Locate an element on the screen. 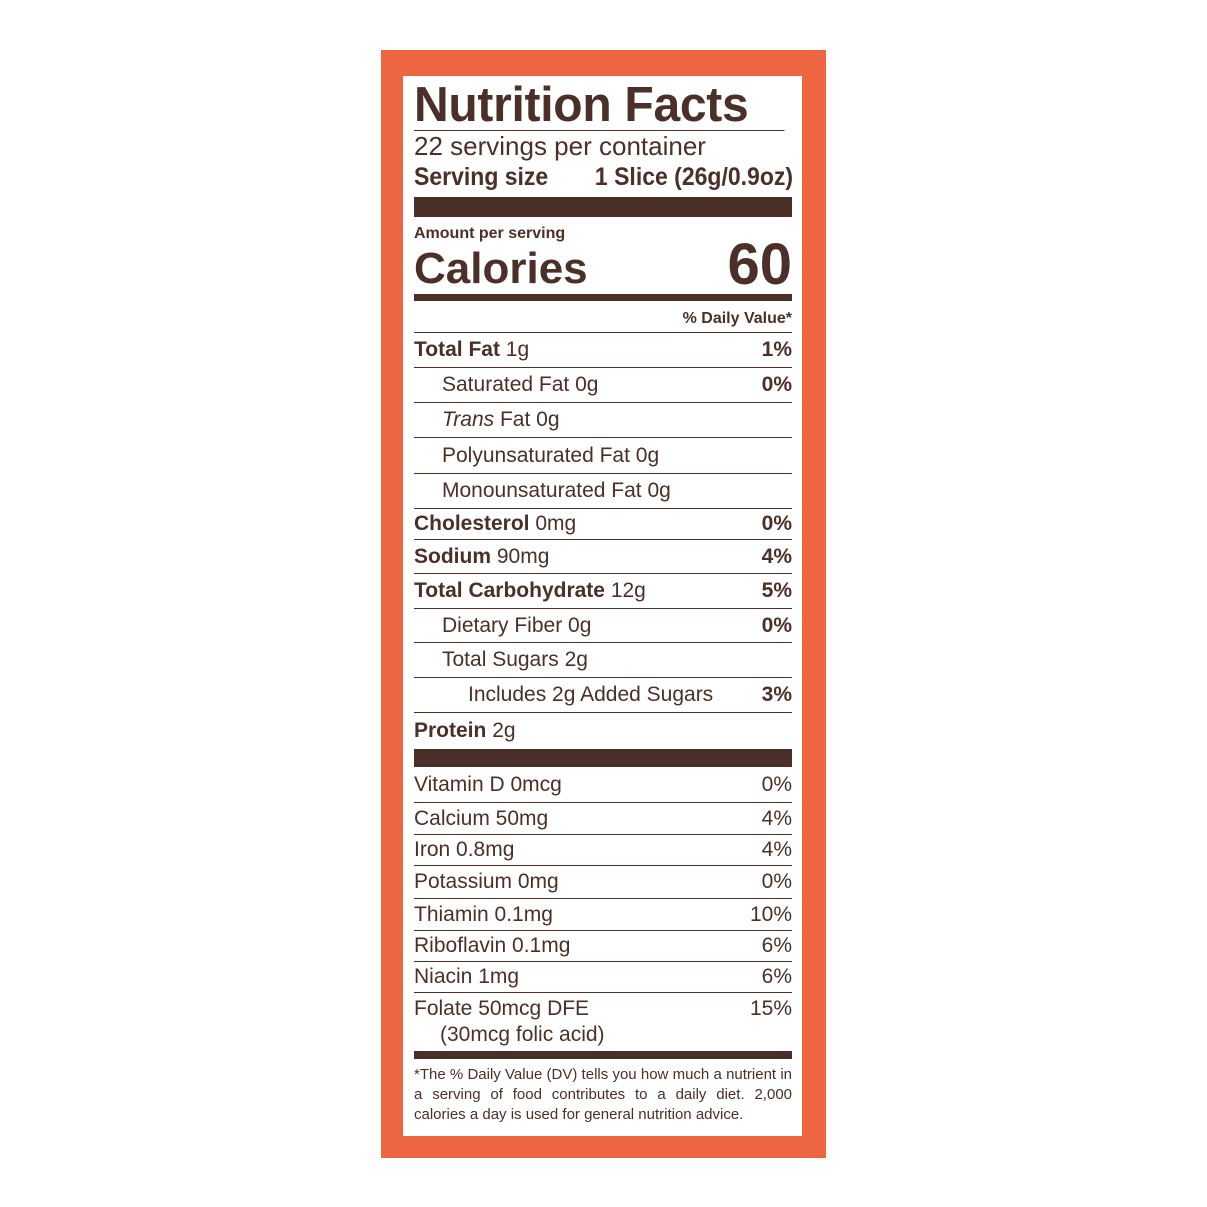 The height and width of the screenshot is (1207, 1207). calories-value: 60 is located at coordinates (759, 264).